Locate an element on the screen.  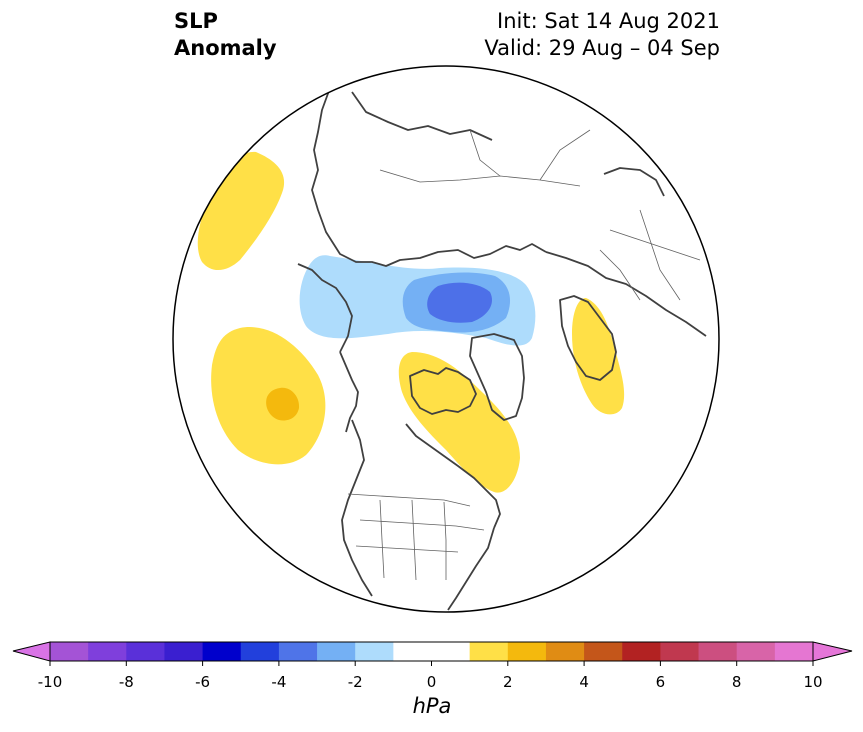
coastline-alaska is located at coordinates (349, 392).